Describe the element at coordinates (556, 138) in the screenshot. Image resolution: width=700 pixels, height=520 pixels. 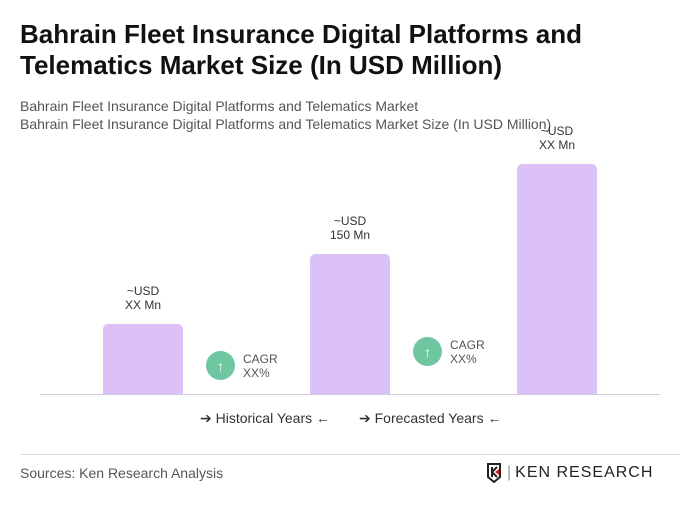
I see `bar-label-3: ~USD XX Mn` at that location.